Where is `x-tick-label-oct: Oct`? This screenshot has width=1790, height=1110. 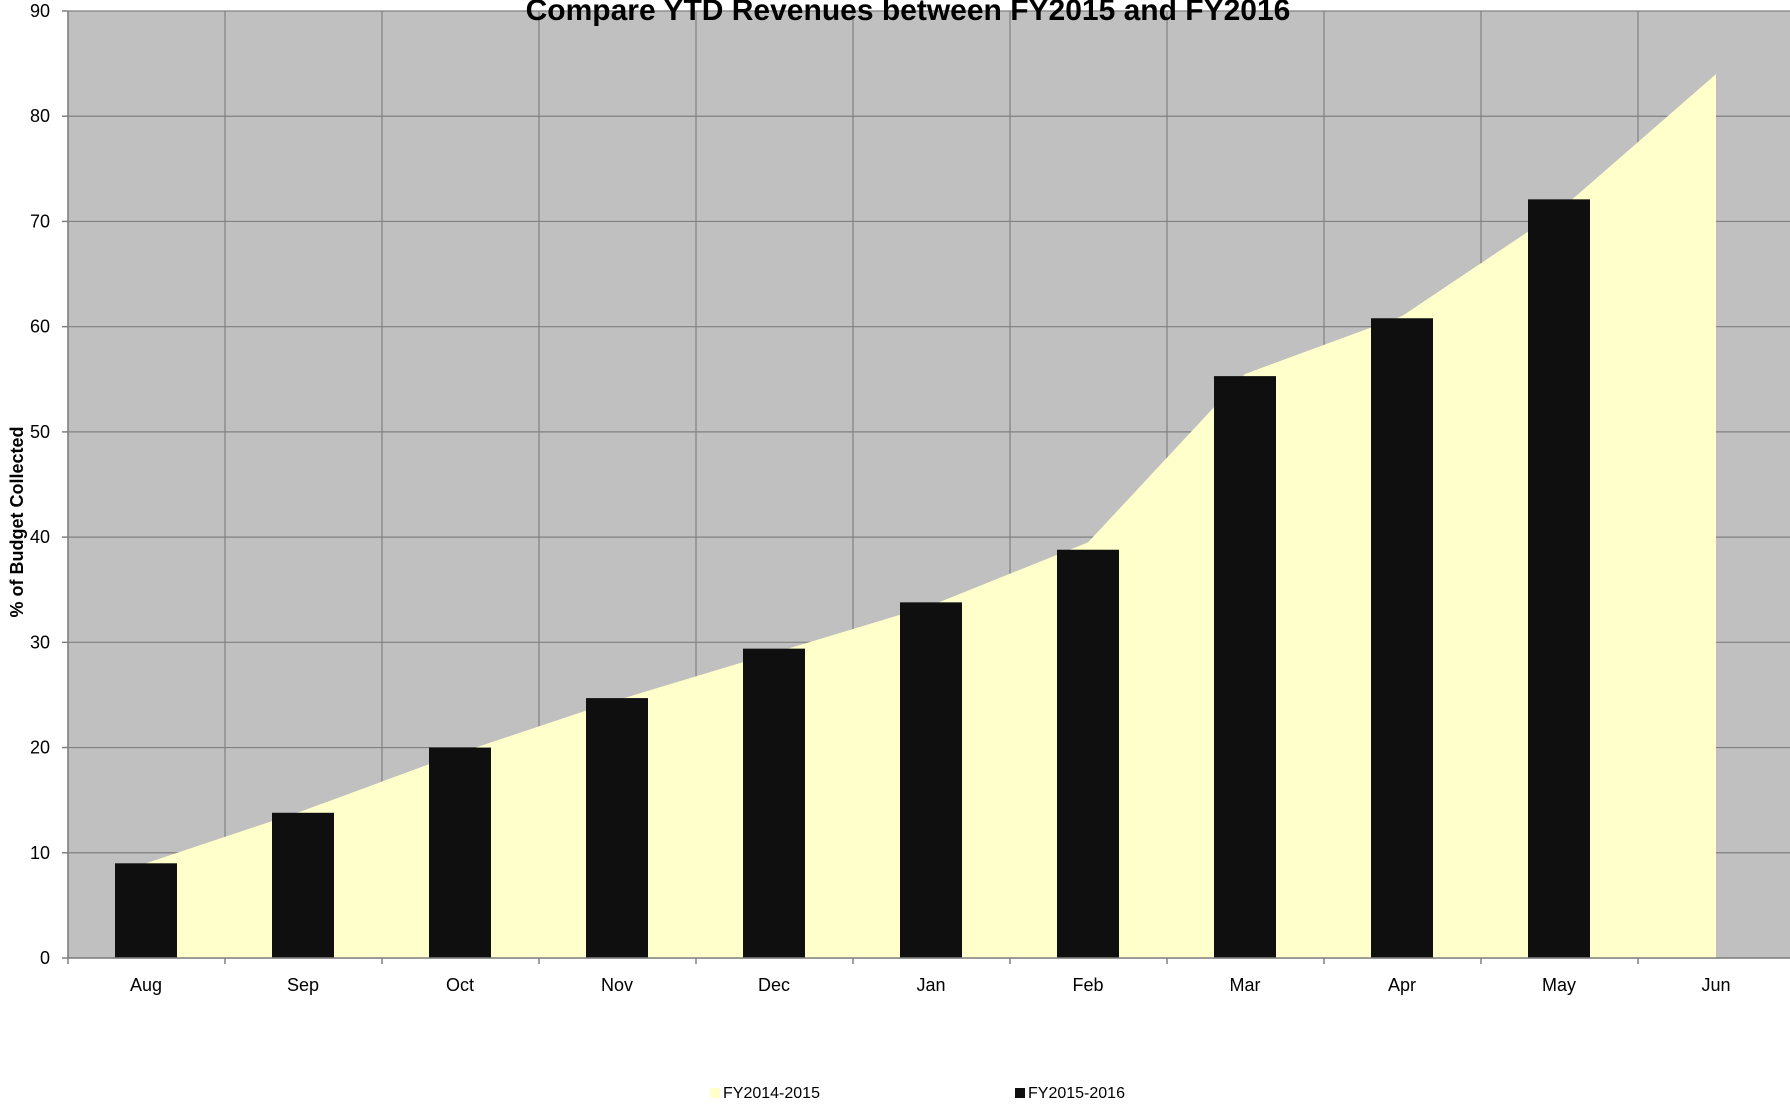 x-tick-label-oct: Oct is located at coordinates (460, 985).